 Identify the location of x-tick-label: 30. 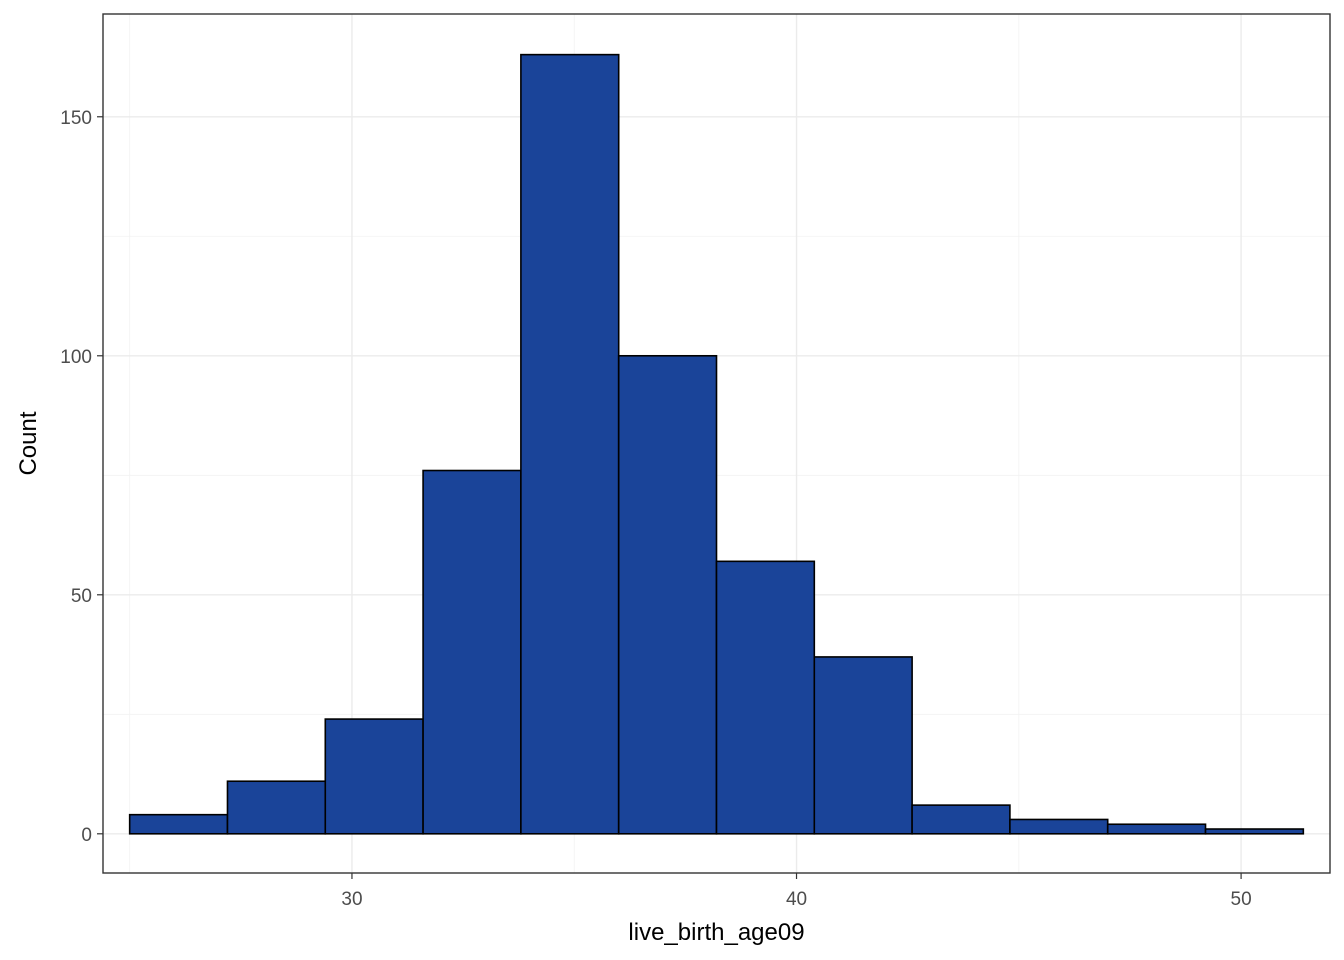
(351, 899).